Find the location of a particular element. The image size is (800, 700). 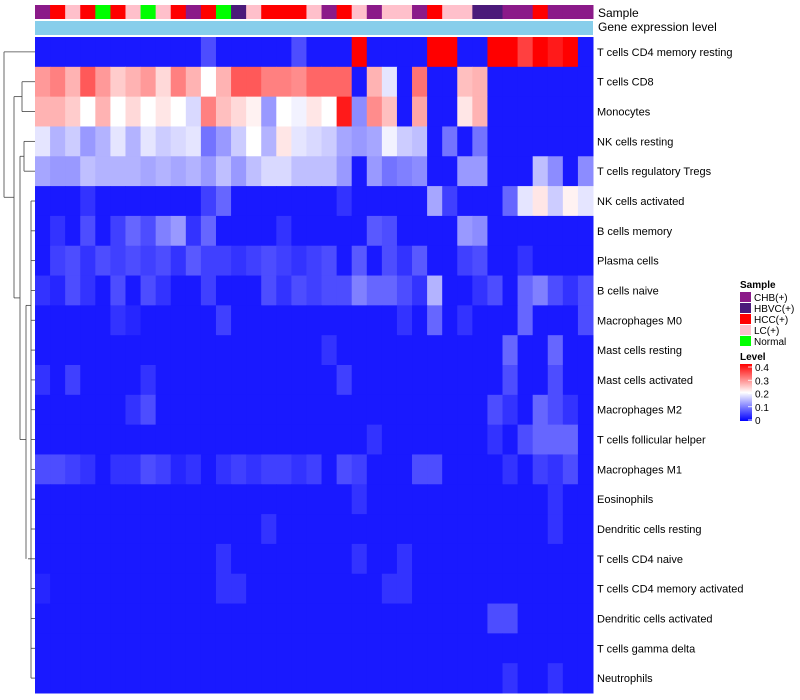

level-colorbar is located at coordinates (746, 392).